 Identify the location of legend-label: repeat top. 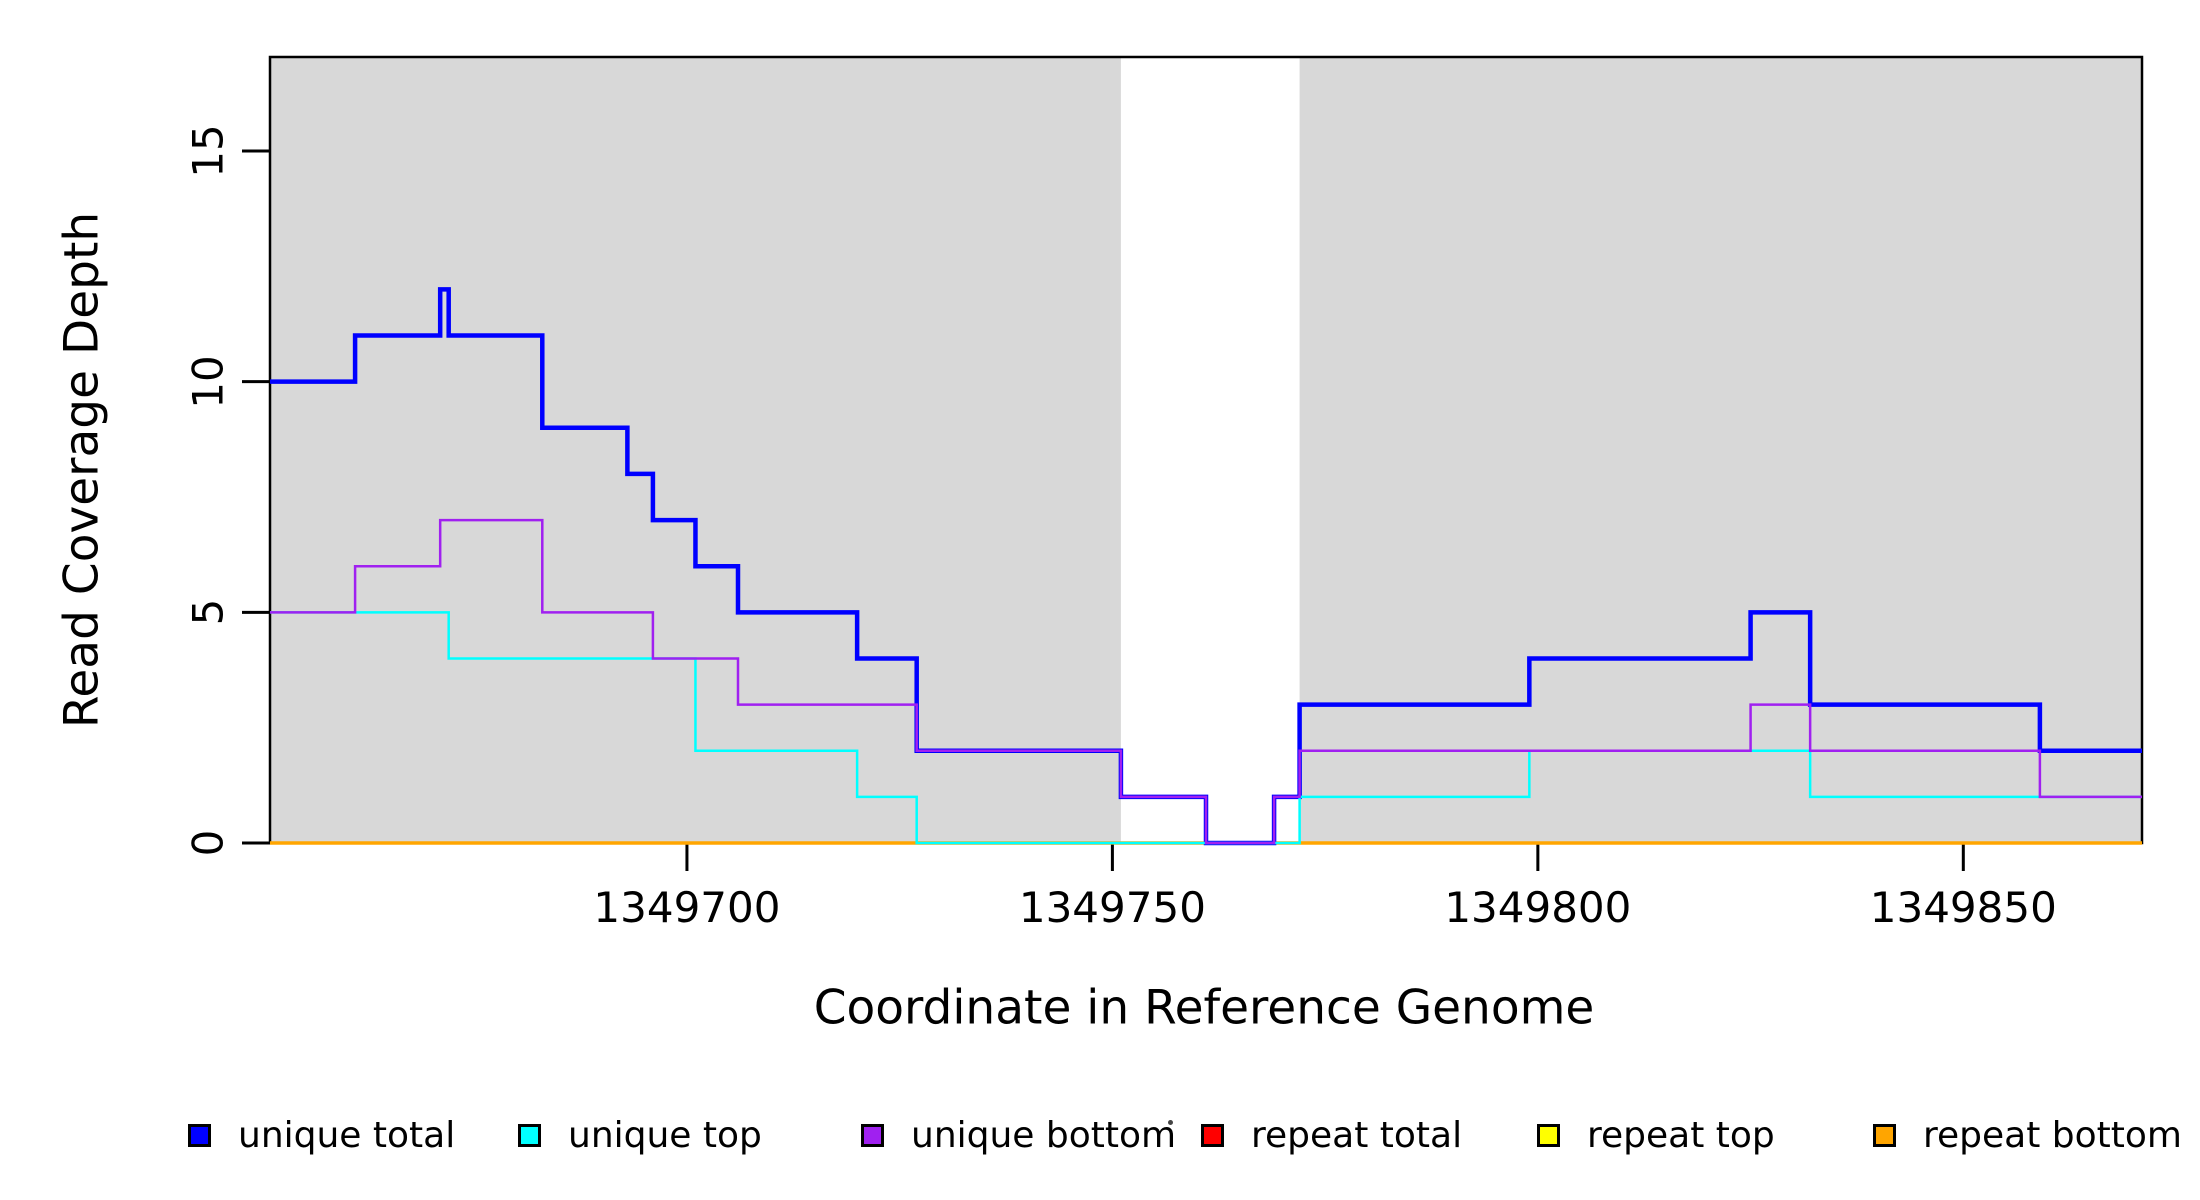
(1681, 1135).